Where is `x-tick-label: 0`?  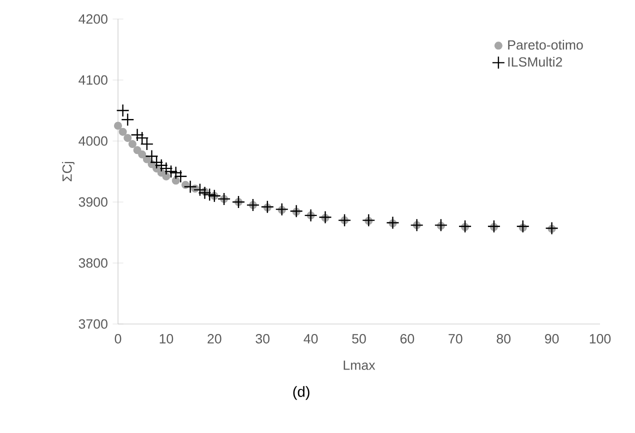 x-tick-label: 0 is located at coordinates (118, 339).